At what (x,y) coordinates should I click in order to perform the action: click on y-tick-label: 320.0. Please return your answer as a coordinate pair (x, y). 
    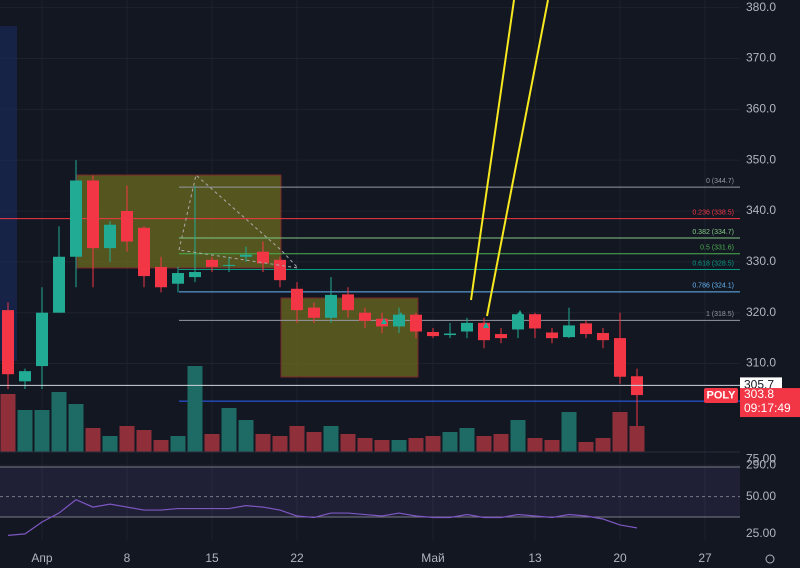
    Looking at the image, I should click on (761, 312).